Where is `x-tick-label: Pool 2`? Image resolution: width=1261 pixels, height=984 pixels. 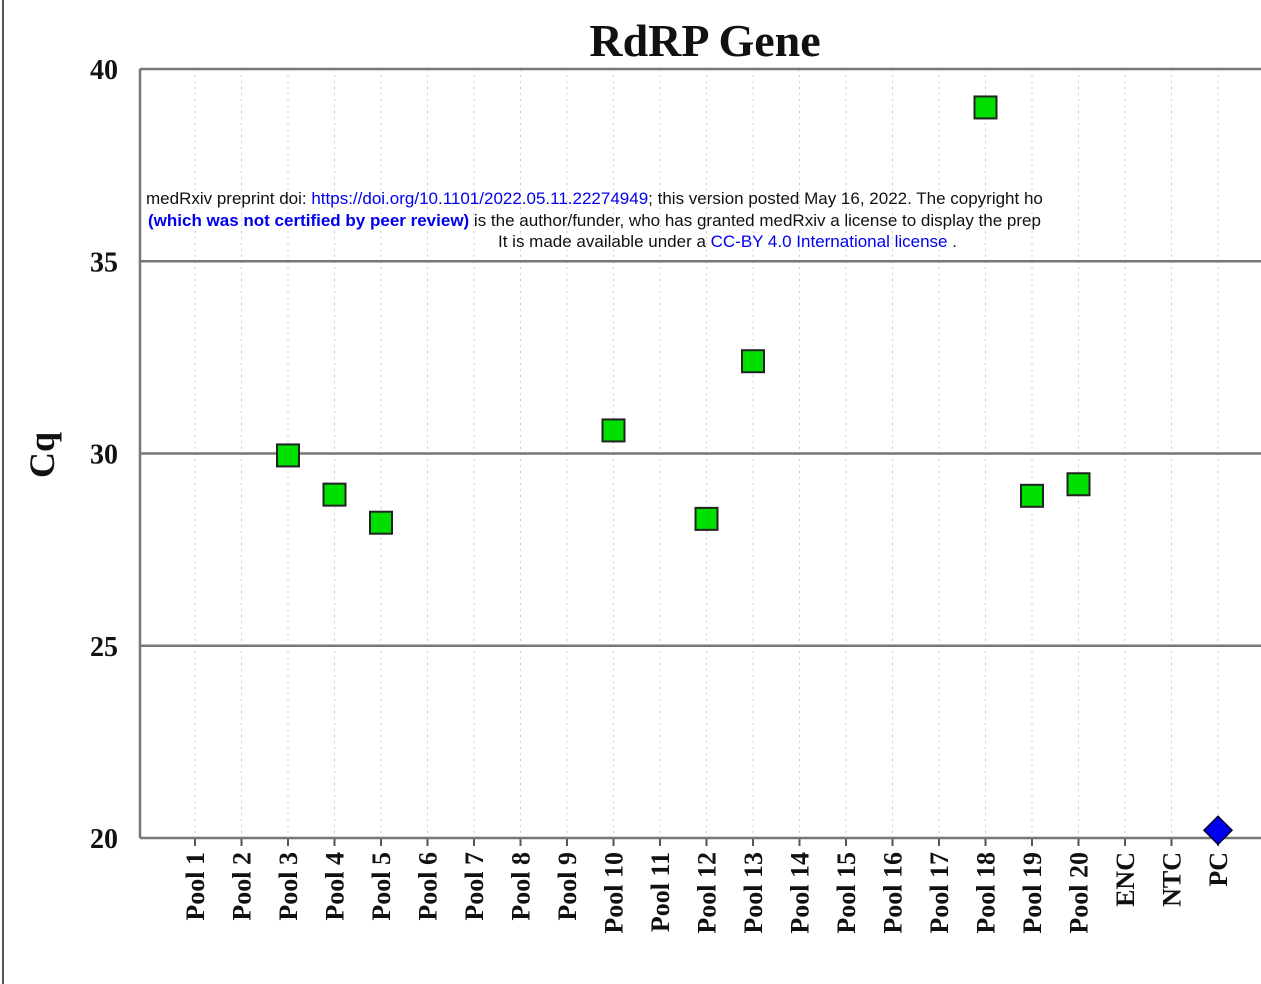
x-tick-label: Pool 2 is located at coordinates (242, 886).